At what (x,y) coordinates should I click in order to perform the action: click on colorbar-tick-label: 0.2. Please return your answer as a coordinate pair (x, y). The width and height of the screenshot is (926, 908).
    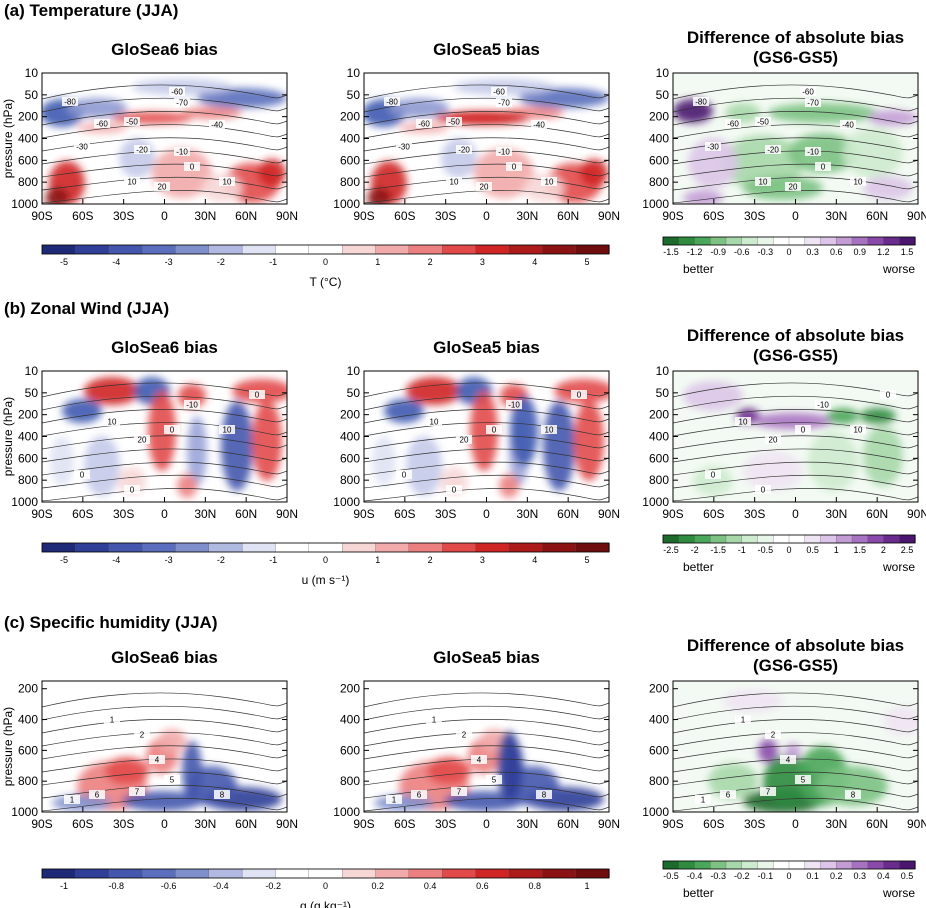
    Looking at the image, I should click on (836, 876).